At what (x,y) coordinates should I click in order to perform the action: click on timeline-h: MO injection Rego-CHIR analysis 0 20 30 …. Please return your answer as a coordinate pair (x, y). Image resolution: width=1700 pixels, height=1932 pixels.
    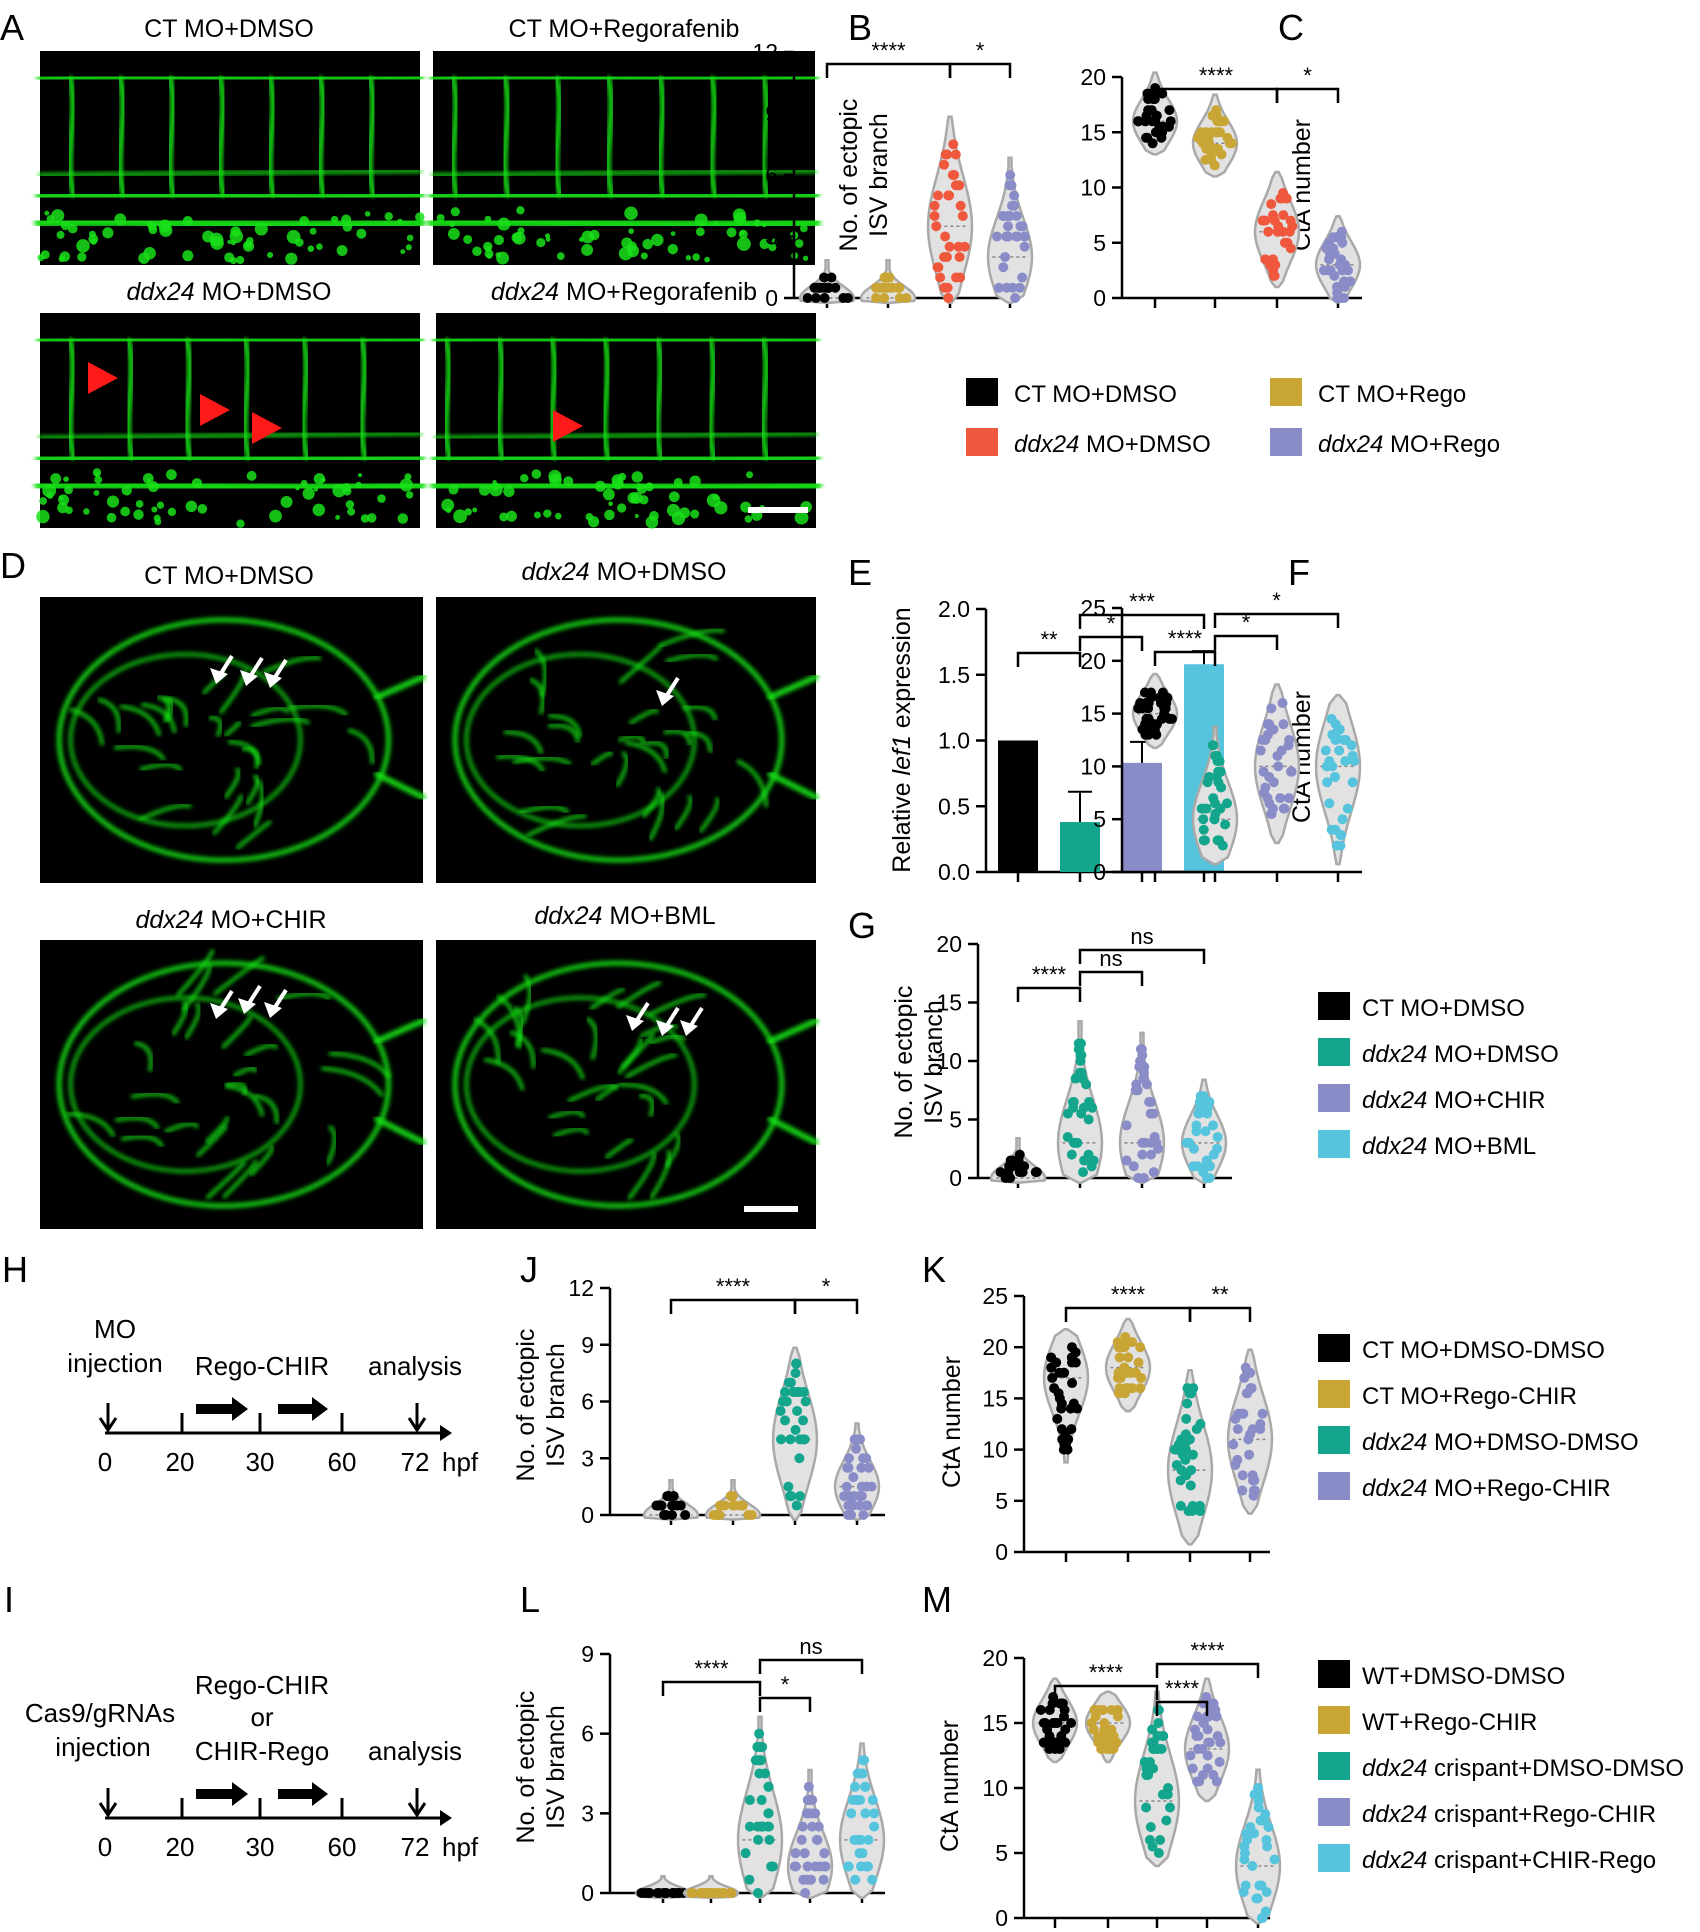
    Looking at the image, I should click on (273, 1395).